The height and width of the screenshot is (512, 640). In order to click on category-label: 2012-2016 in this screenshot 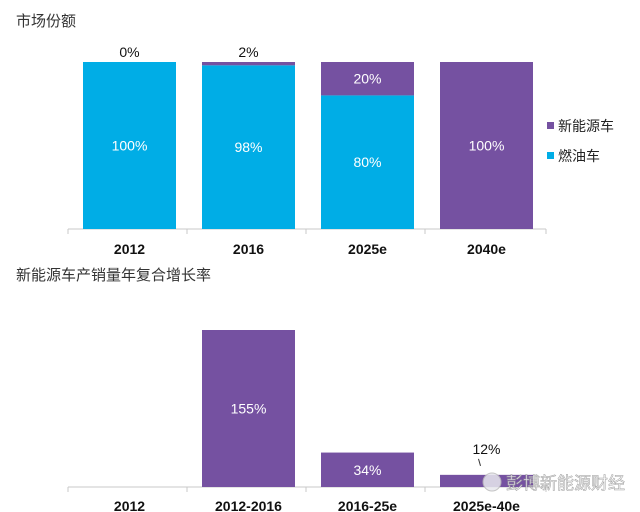, I will do `click(248, 505)`.